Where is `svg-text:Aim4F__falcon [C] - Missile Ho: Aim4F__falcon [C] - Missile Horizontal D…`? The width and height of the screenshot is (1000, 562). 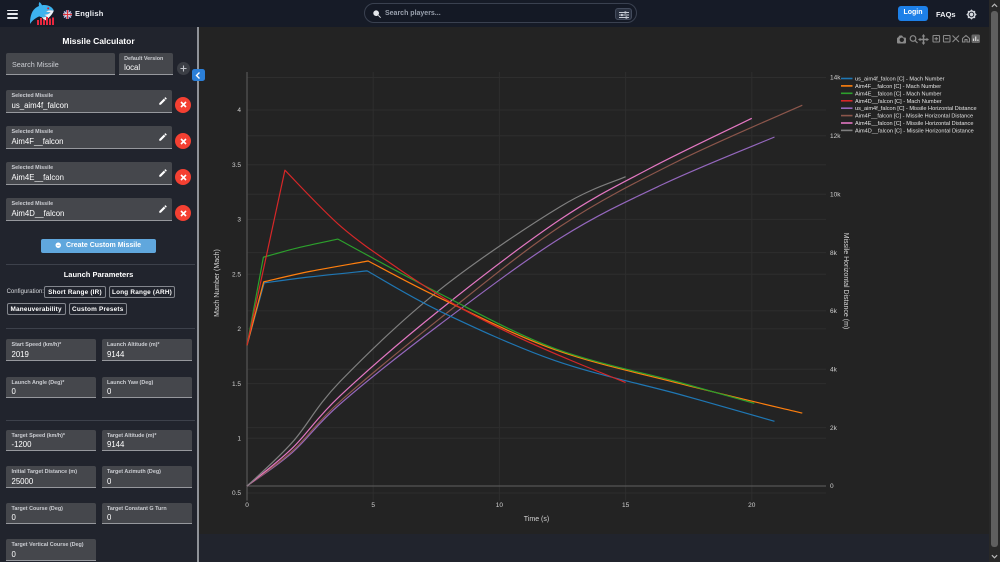 svg-text:Aim4F__falcon [C] - Missile Ho: Aim4F__falcon [C] - Missile Horizontal D… is located at coordinates (914, 117).